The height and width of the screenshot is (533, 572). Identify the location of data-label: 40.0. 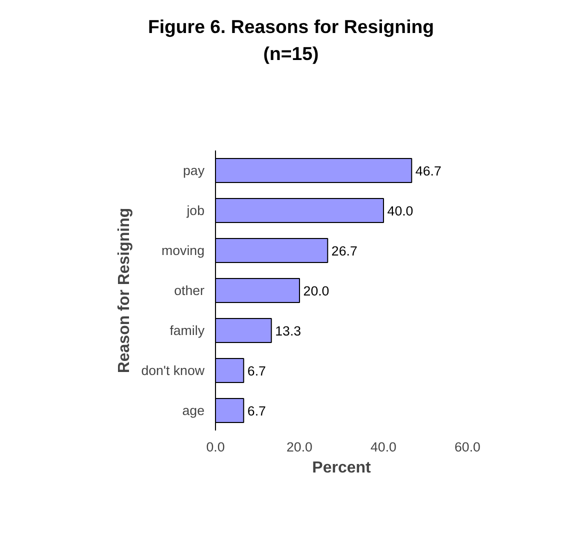
(400, 211).